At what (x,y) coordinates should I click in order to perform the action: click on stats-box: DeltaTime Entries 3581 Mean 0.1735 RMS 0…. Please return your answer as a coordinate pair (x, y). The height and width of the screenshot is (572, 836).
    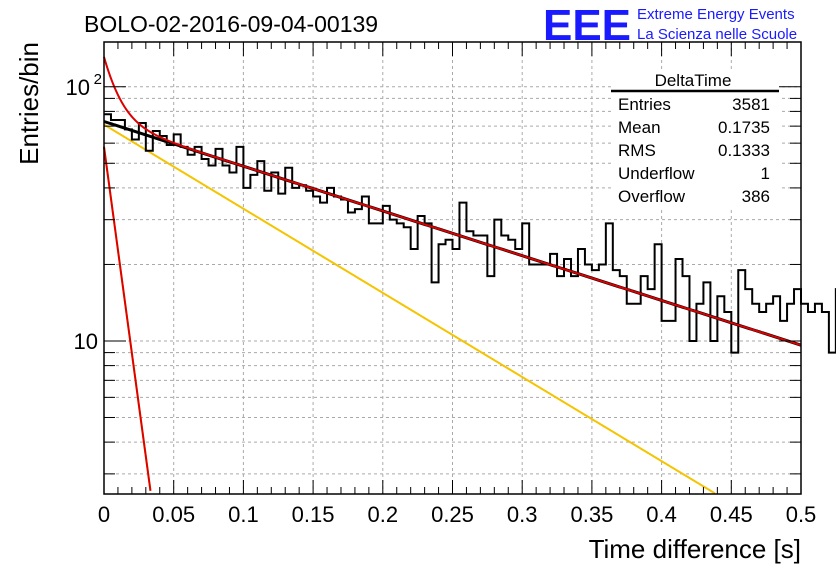
    Looking at the image, I should click on (695, 140).